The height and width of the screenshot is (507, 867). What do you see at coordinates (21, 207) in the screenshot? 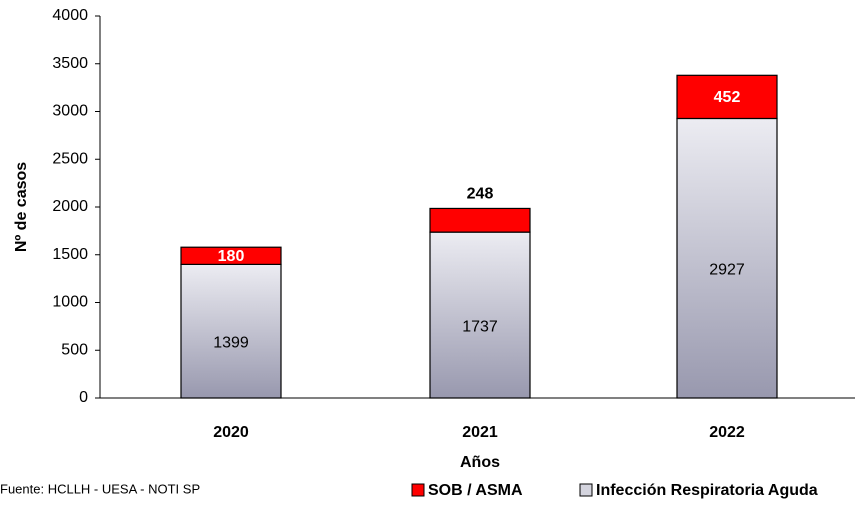
I see `y-axis-title: Nº de casos` at bounding box center [21, 207].